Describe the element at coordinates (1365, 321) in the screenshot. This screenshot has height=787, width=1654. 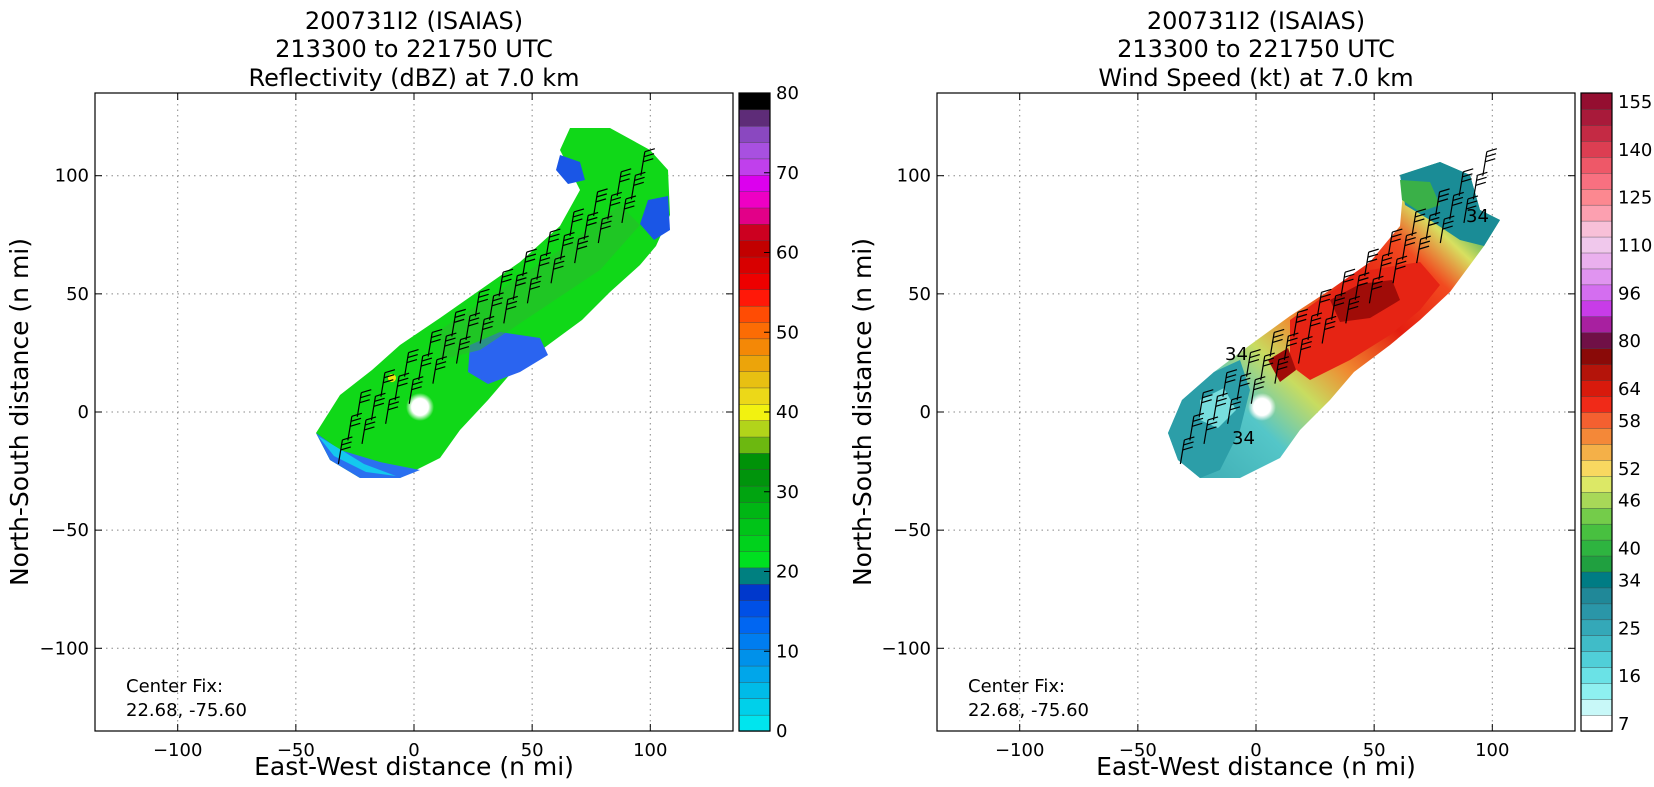
I see `right-red-band` at that location.